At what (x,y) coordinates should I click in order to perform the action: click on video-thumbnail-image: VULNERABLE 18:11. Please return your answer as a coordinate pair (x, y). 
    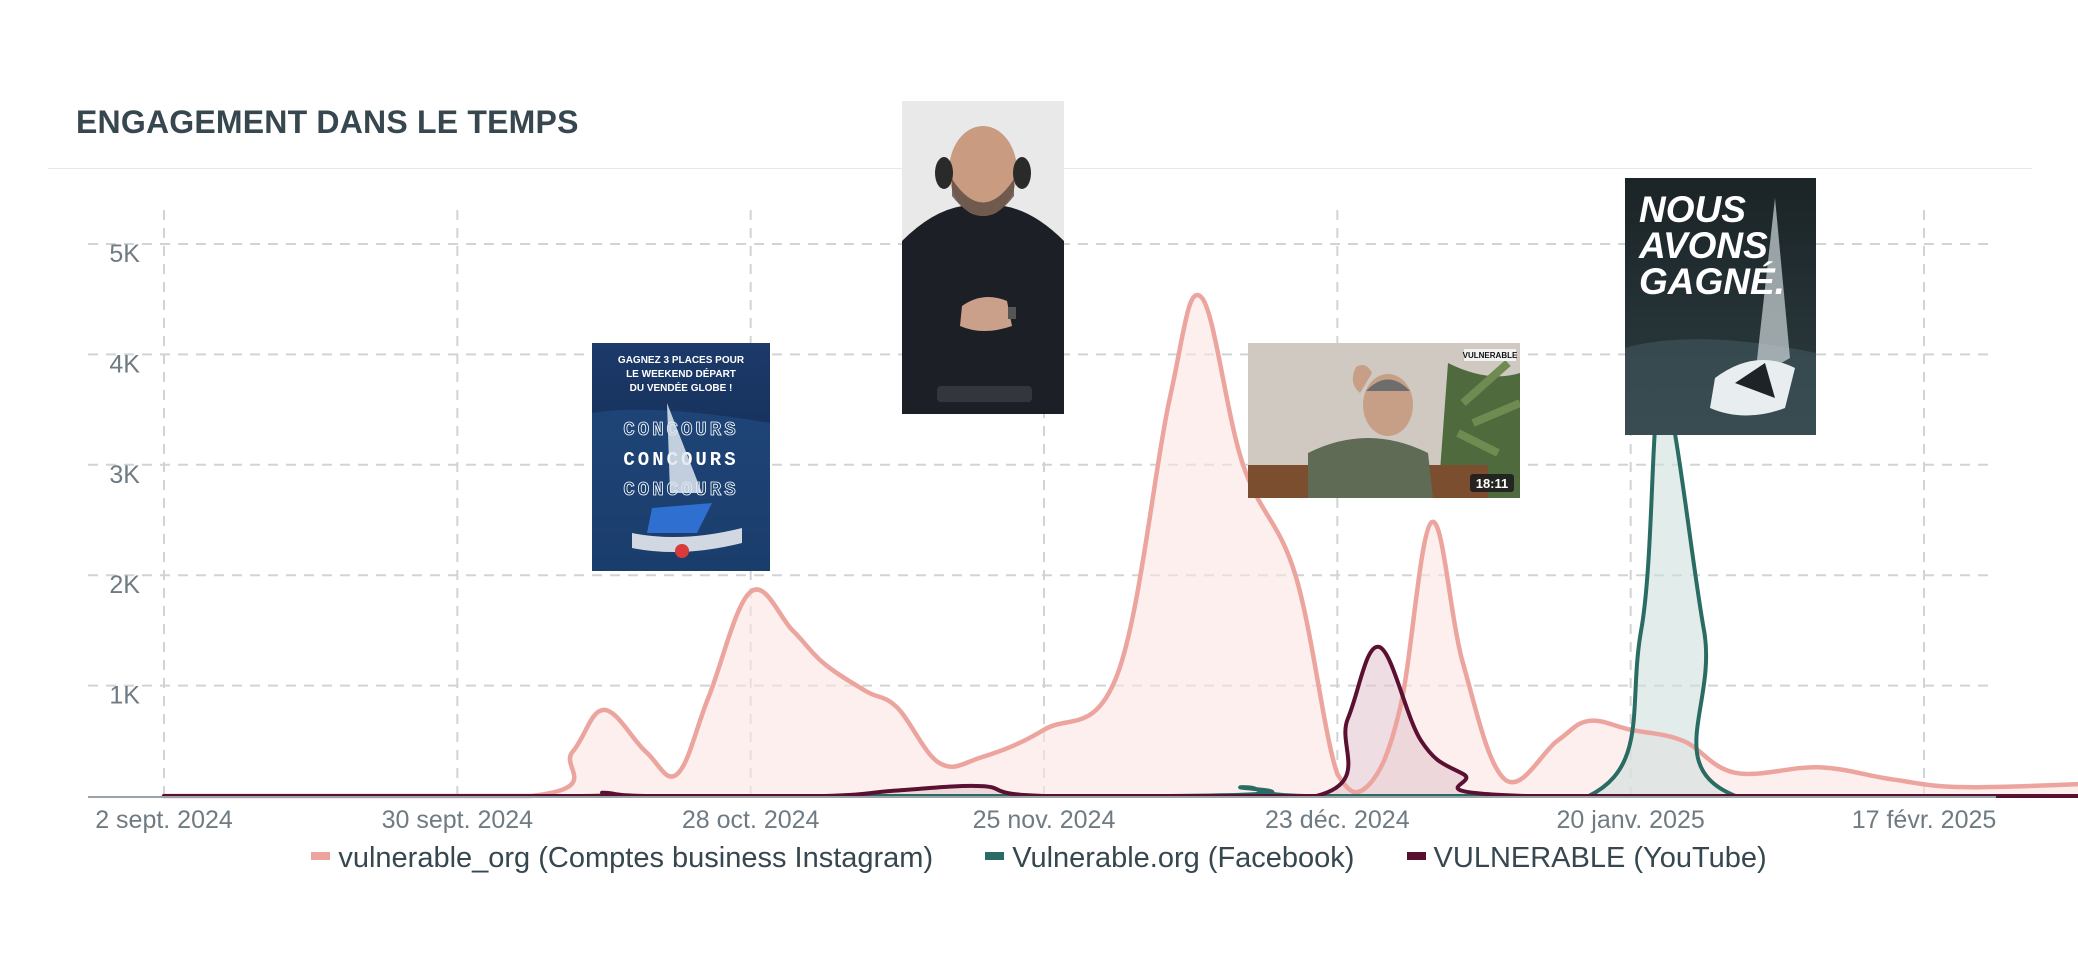
    Looking at the image, I should click on (1384, 420).